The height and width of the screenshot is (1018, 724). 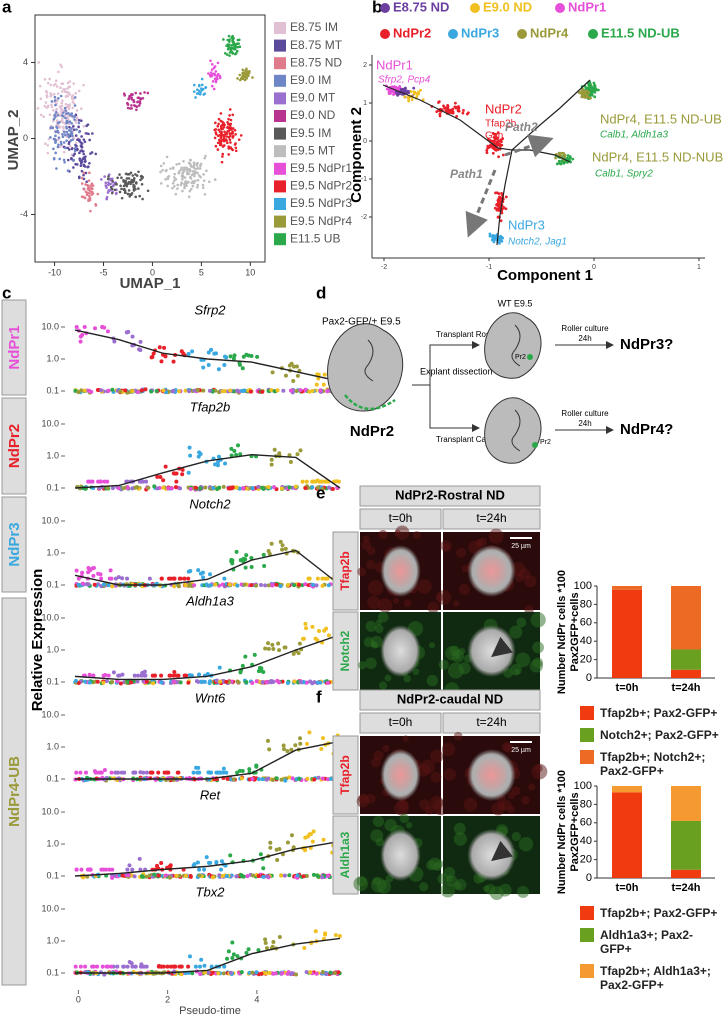 What do you see at coordinates (400, 855) in the screenshot?
I see `explant` at bounding box center [400, 855].